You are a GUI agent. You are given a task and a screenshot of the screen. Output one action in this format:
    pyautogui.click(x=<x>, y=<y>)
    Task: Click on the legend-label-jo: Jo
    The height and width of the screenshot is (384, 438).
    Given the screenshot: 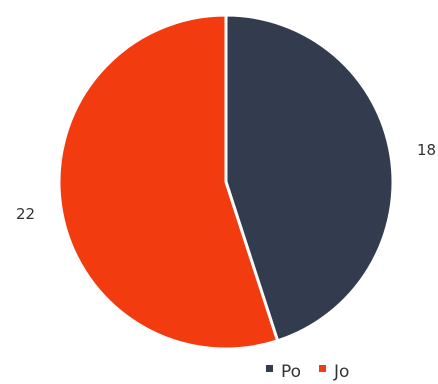 What is the action you would take?
    pyautogui.click(x=341, y=372)
    